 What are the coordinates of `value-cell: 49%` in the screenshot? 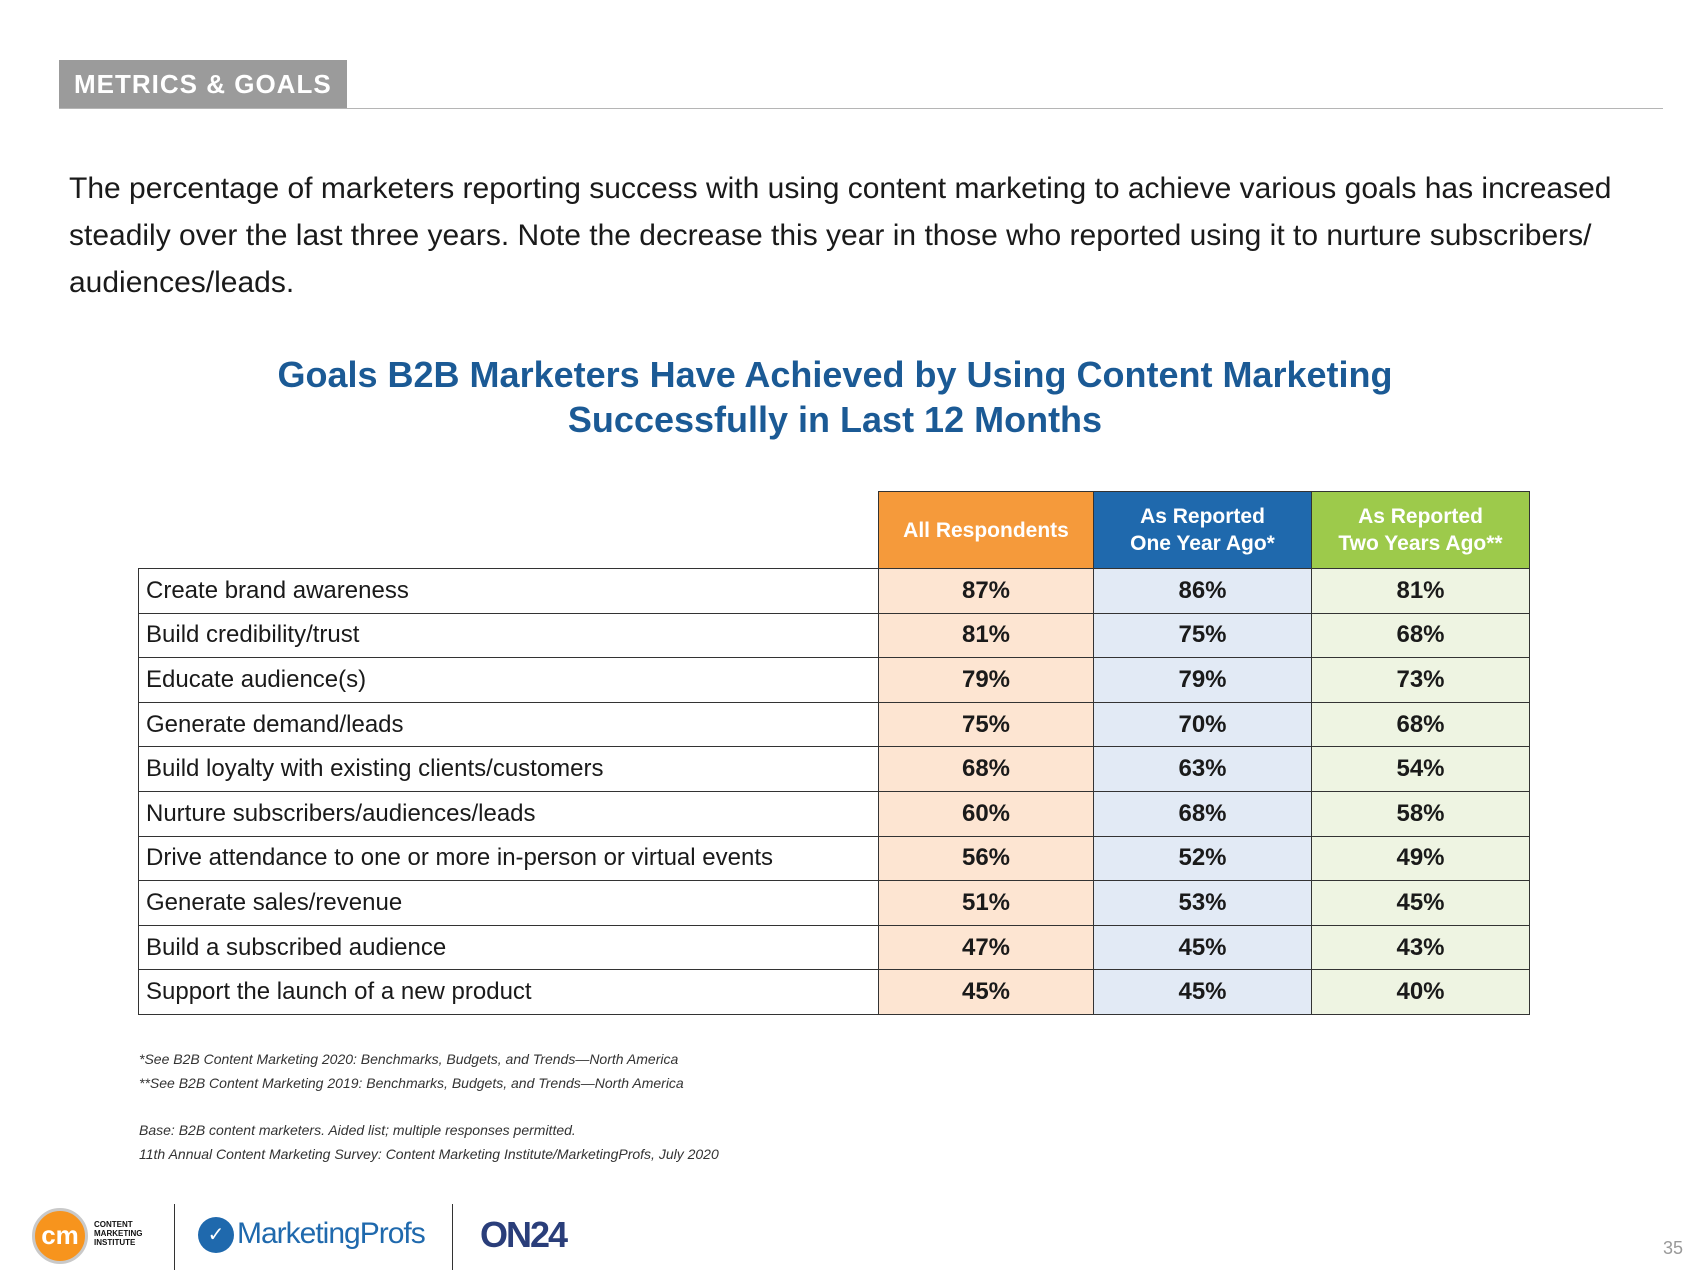 It's located at (1420, 858).